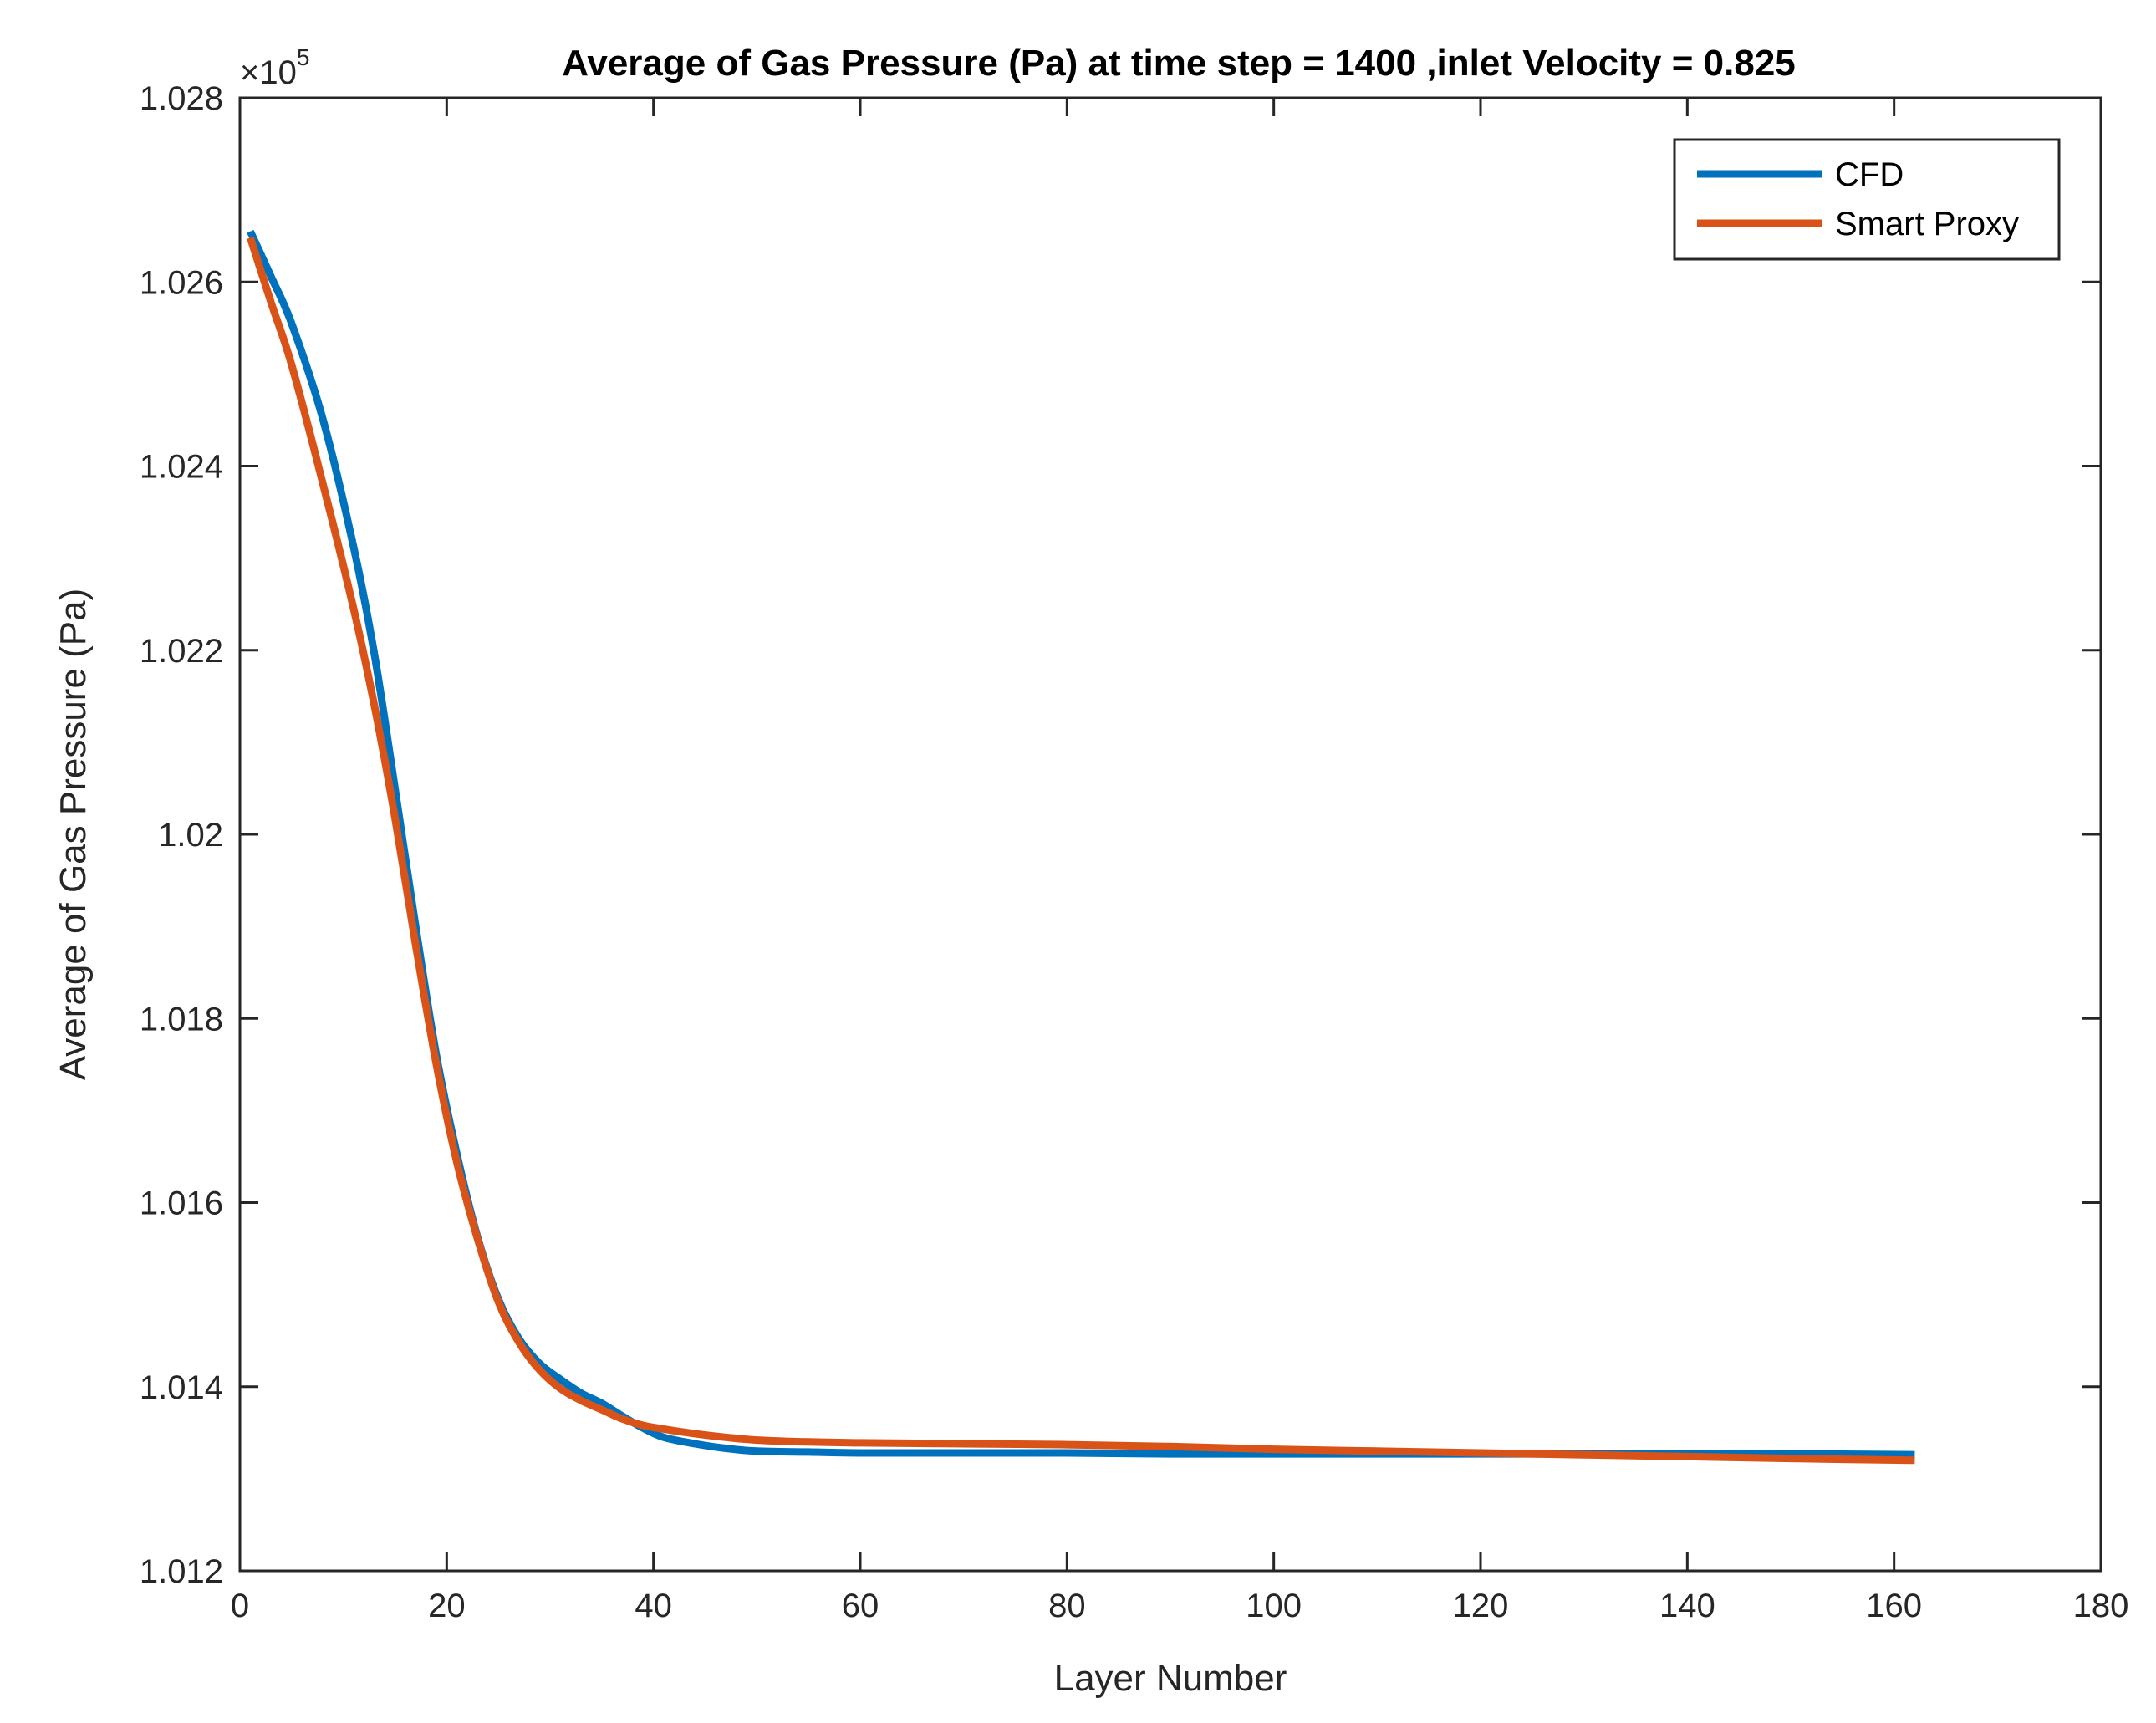 This screenshot has width=2156, height=1723. What do you see at coordinates (1481, 1606) in the screenshot?
I see `x-tick-label: 120` at bounding box center [1481, 1606].